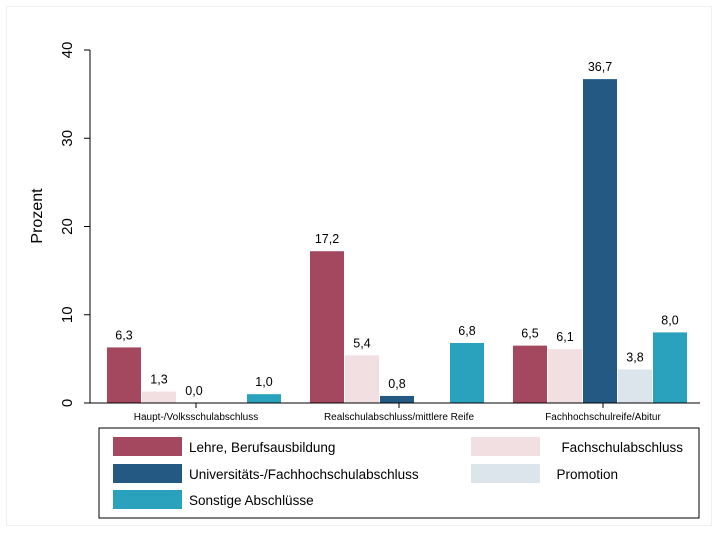 This screenshot has height=534, width=721. What do you see at coordinates (193, 391) in the screenshot?
I see `data-label: 0,0` at bounding box center [193, 391].